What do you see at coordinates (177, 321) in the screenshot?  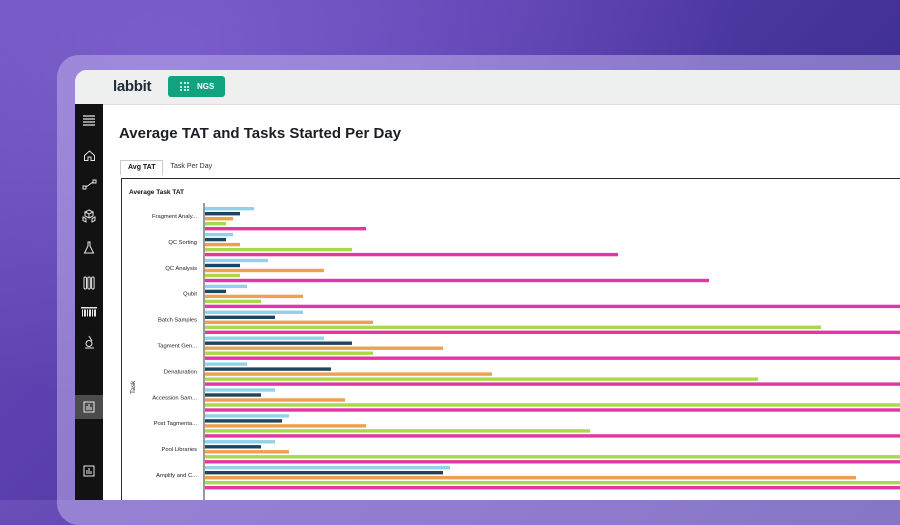 I see `y-tick-label: Batch Samples` at bounding box center [177, 321].